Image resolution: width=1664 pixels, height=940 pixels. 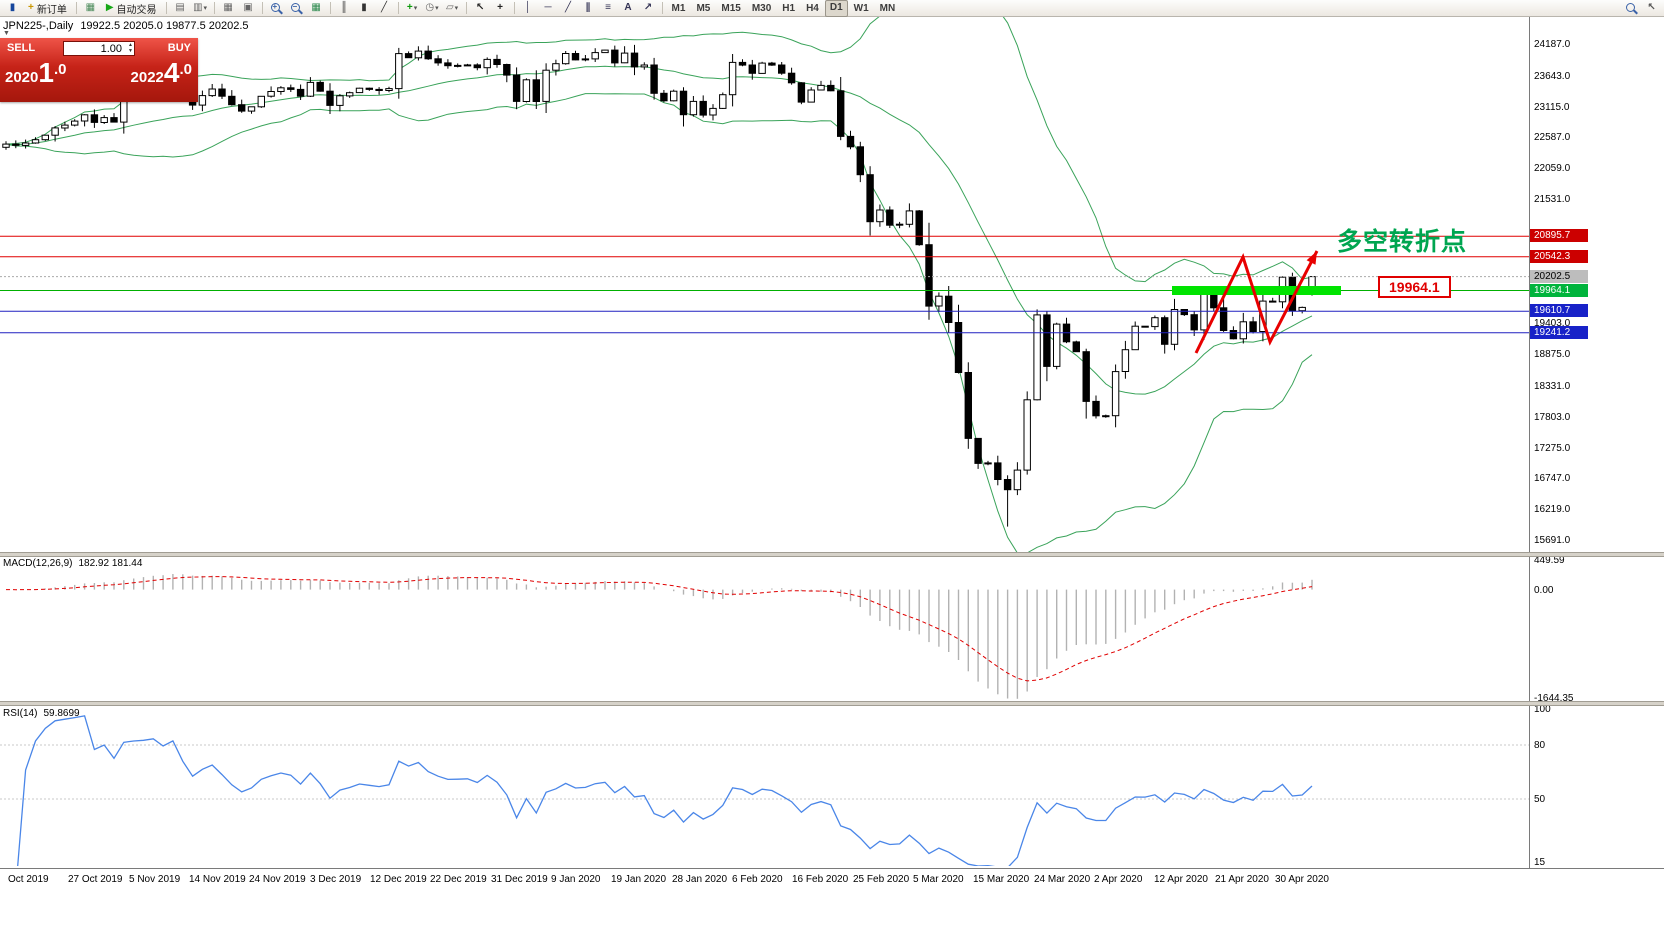 What do you see at coordinates (6, 33) in the screenshot?
I see `one-click-collapse-arrow: ▼` at bounding box center [6, 33].